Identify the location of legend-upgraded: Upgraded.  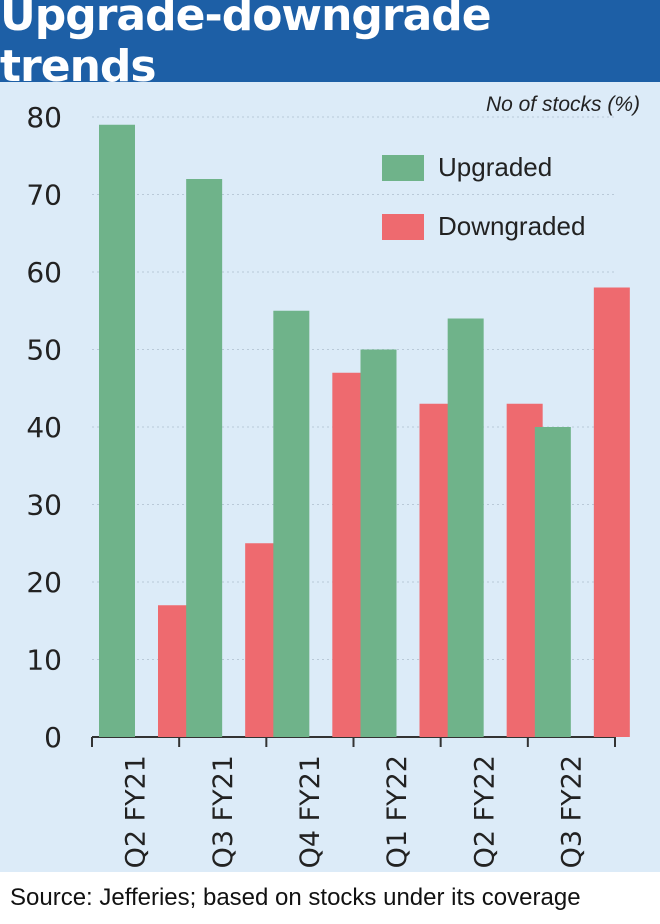
(467, 167).